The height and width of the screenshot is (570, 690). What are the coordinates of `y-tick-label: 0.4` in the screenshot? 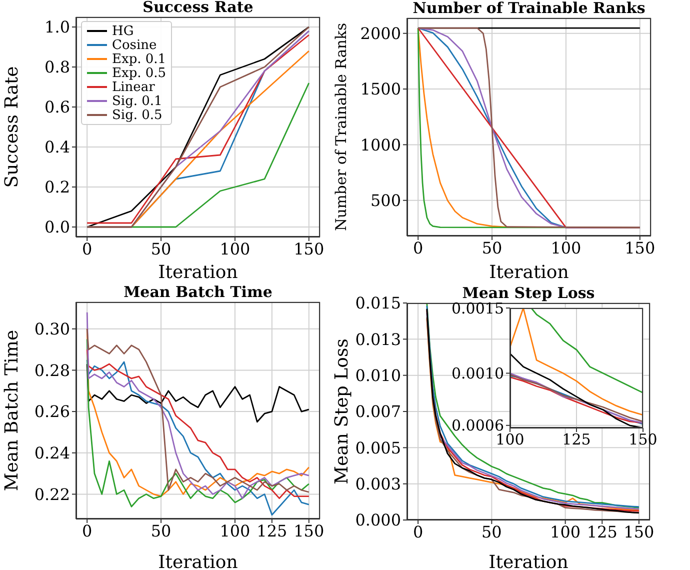 It's located at (57, 147).